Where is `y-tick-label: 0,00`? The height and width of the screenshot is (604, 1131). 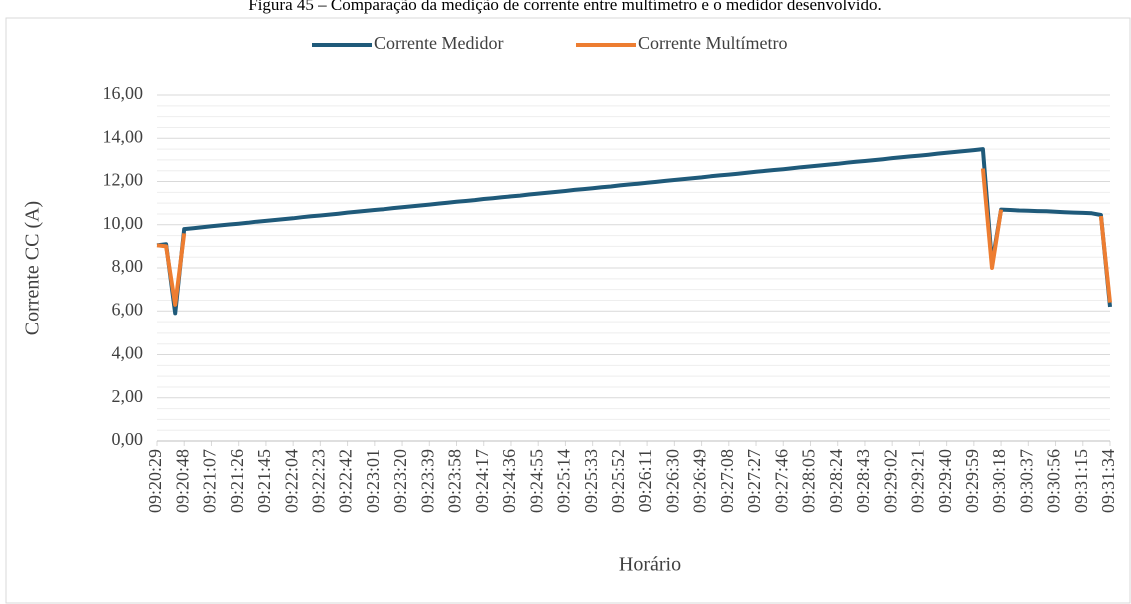 y-tick-label: 0,00 is located at coordinates (128, 439).